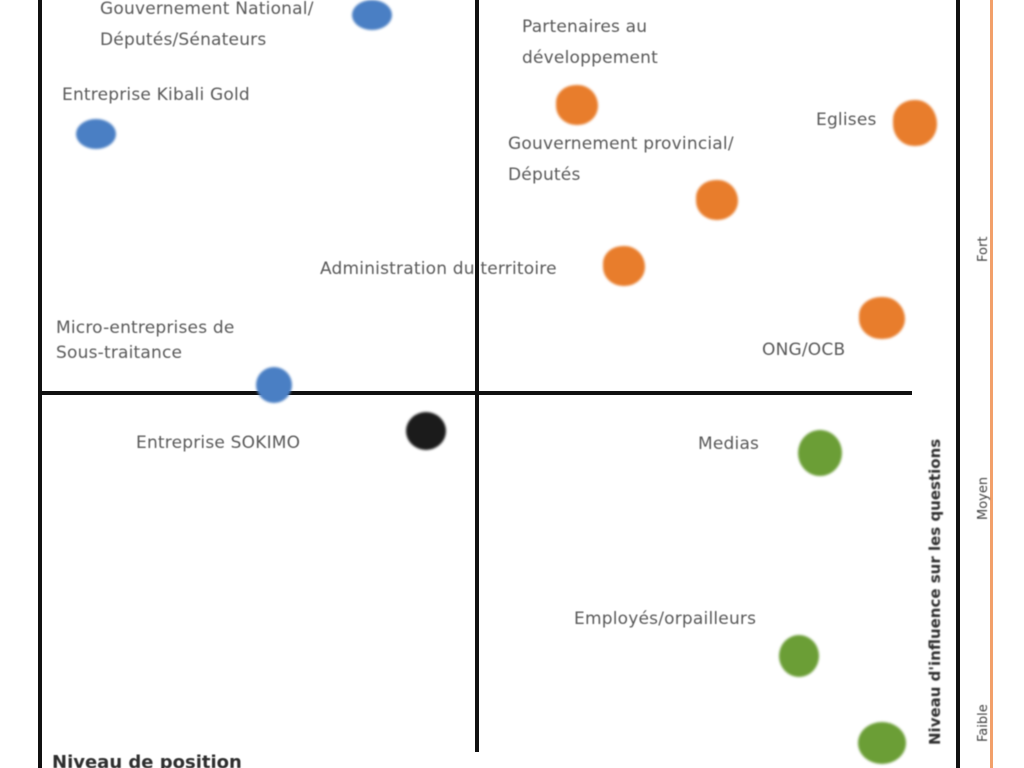 The height and width of the screenshot is (768, 1024). Describe the element at coordinates (915, 123) in the screenshot. I see `marker-eglises` at that location.